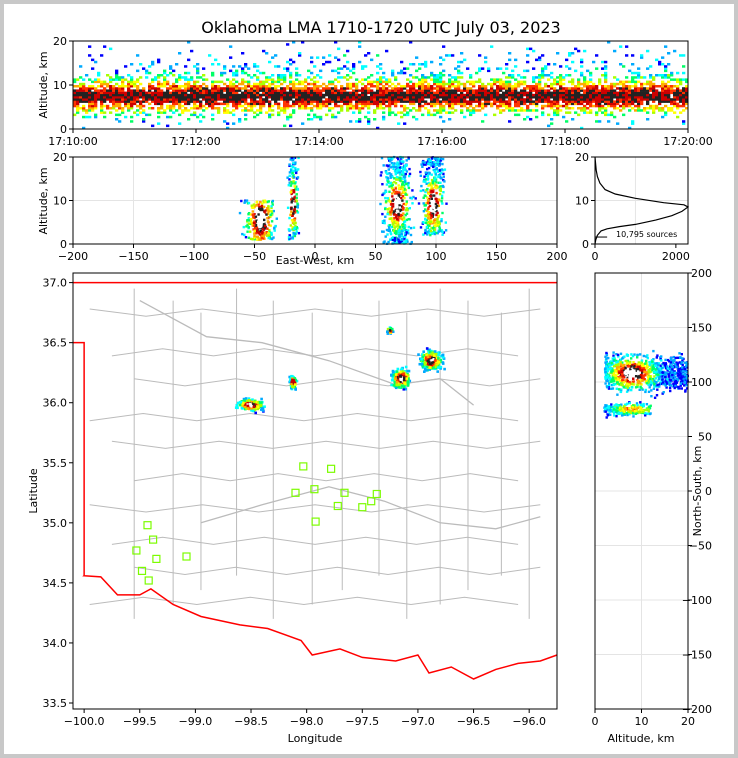 Image resolution: width=738 pixels, height=758 pixels. I want to click on x-tick-label: 17:20:00, so click(687, 141).